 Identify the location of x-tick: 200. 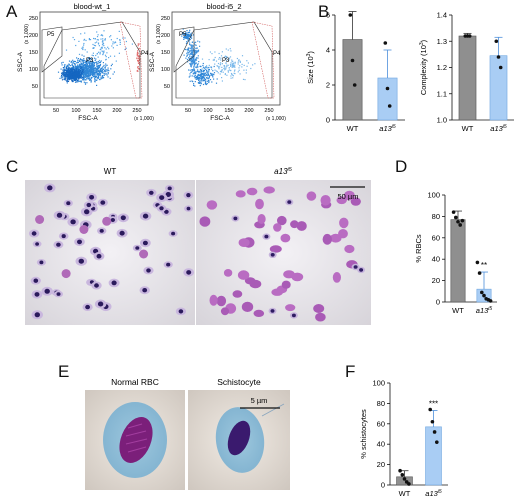
(116, 111).